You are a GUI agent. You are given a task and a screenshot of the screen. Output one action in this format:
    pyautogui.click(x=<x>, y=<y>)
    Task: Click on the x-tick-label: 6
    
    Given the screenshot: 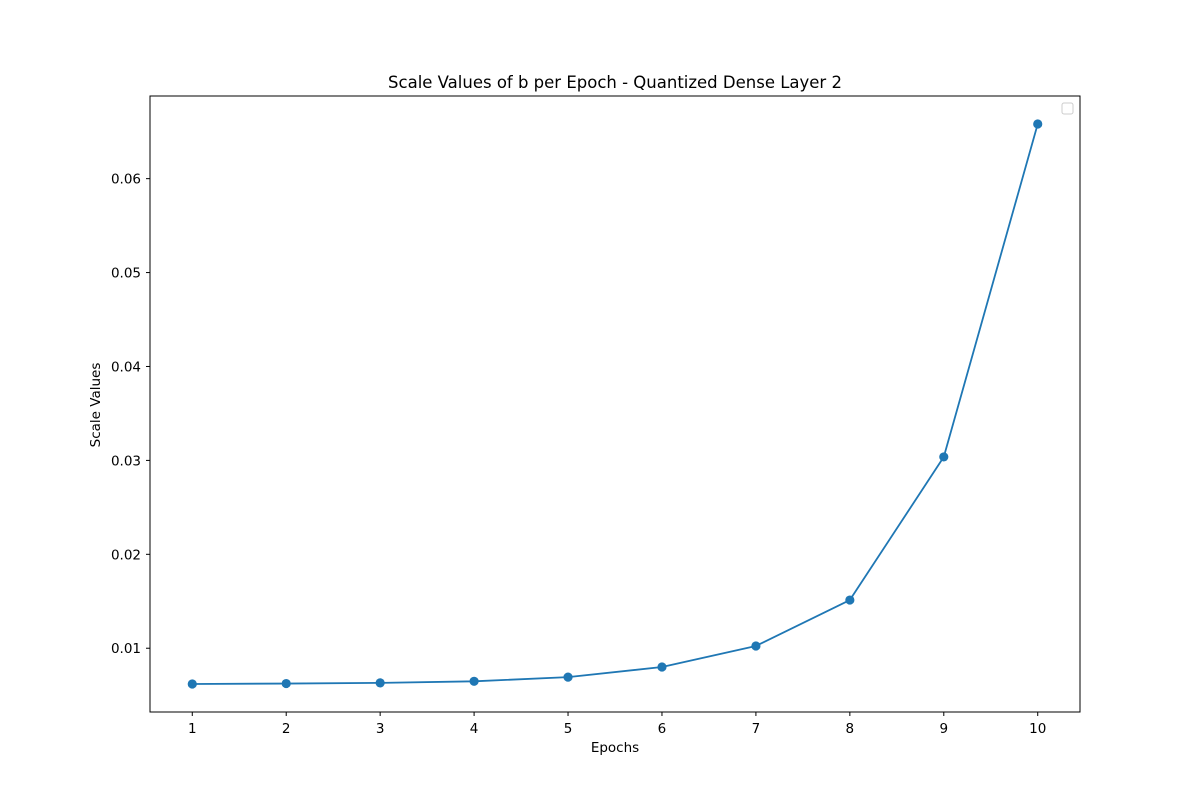 What is the action you would take?
    pyautogui.click(x=662, y=729)
    